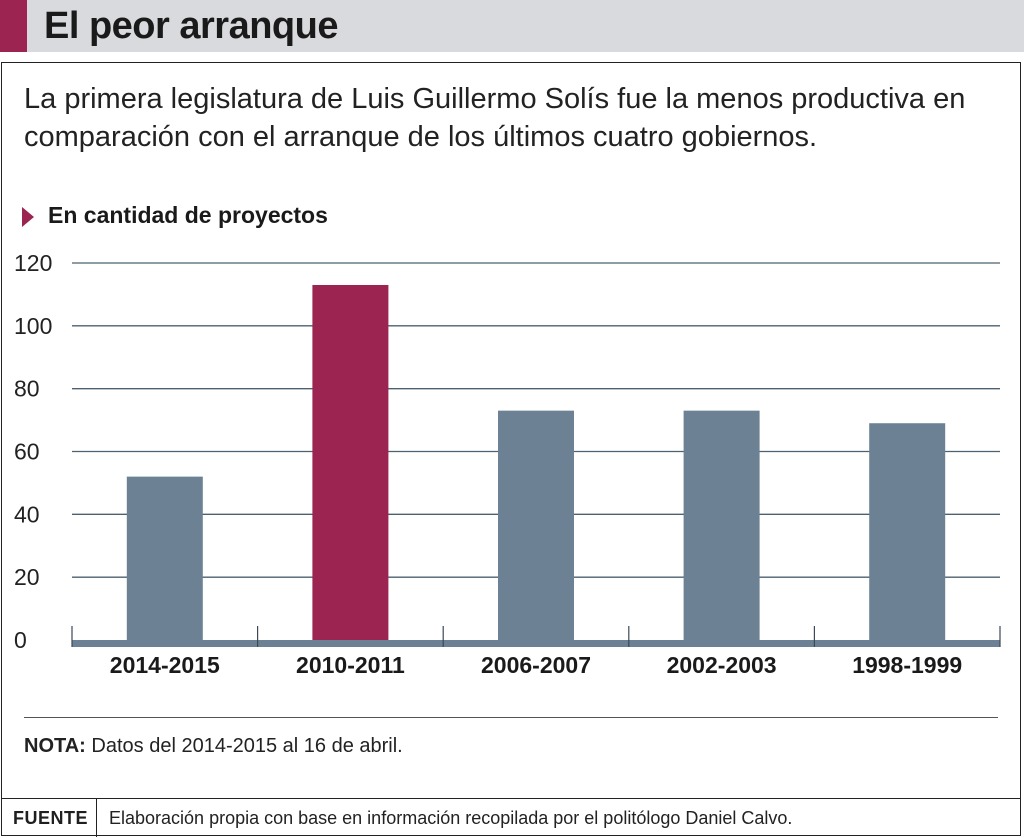 The height and width of the screenshot is (838, 1024). I want to click on y-tick-label: 80, so click(27, 389).